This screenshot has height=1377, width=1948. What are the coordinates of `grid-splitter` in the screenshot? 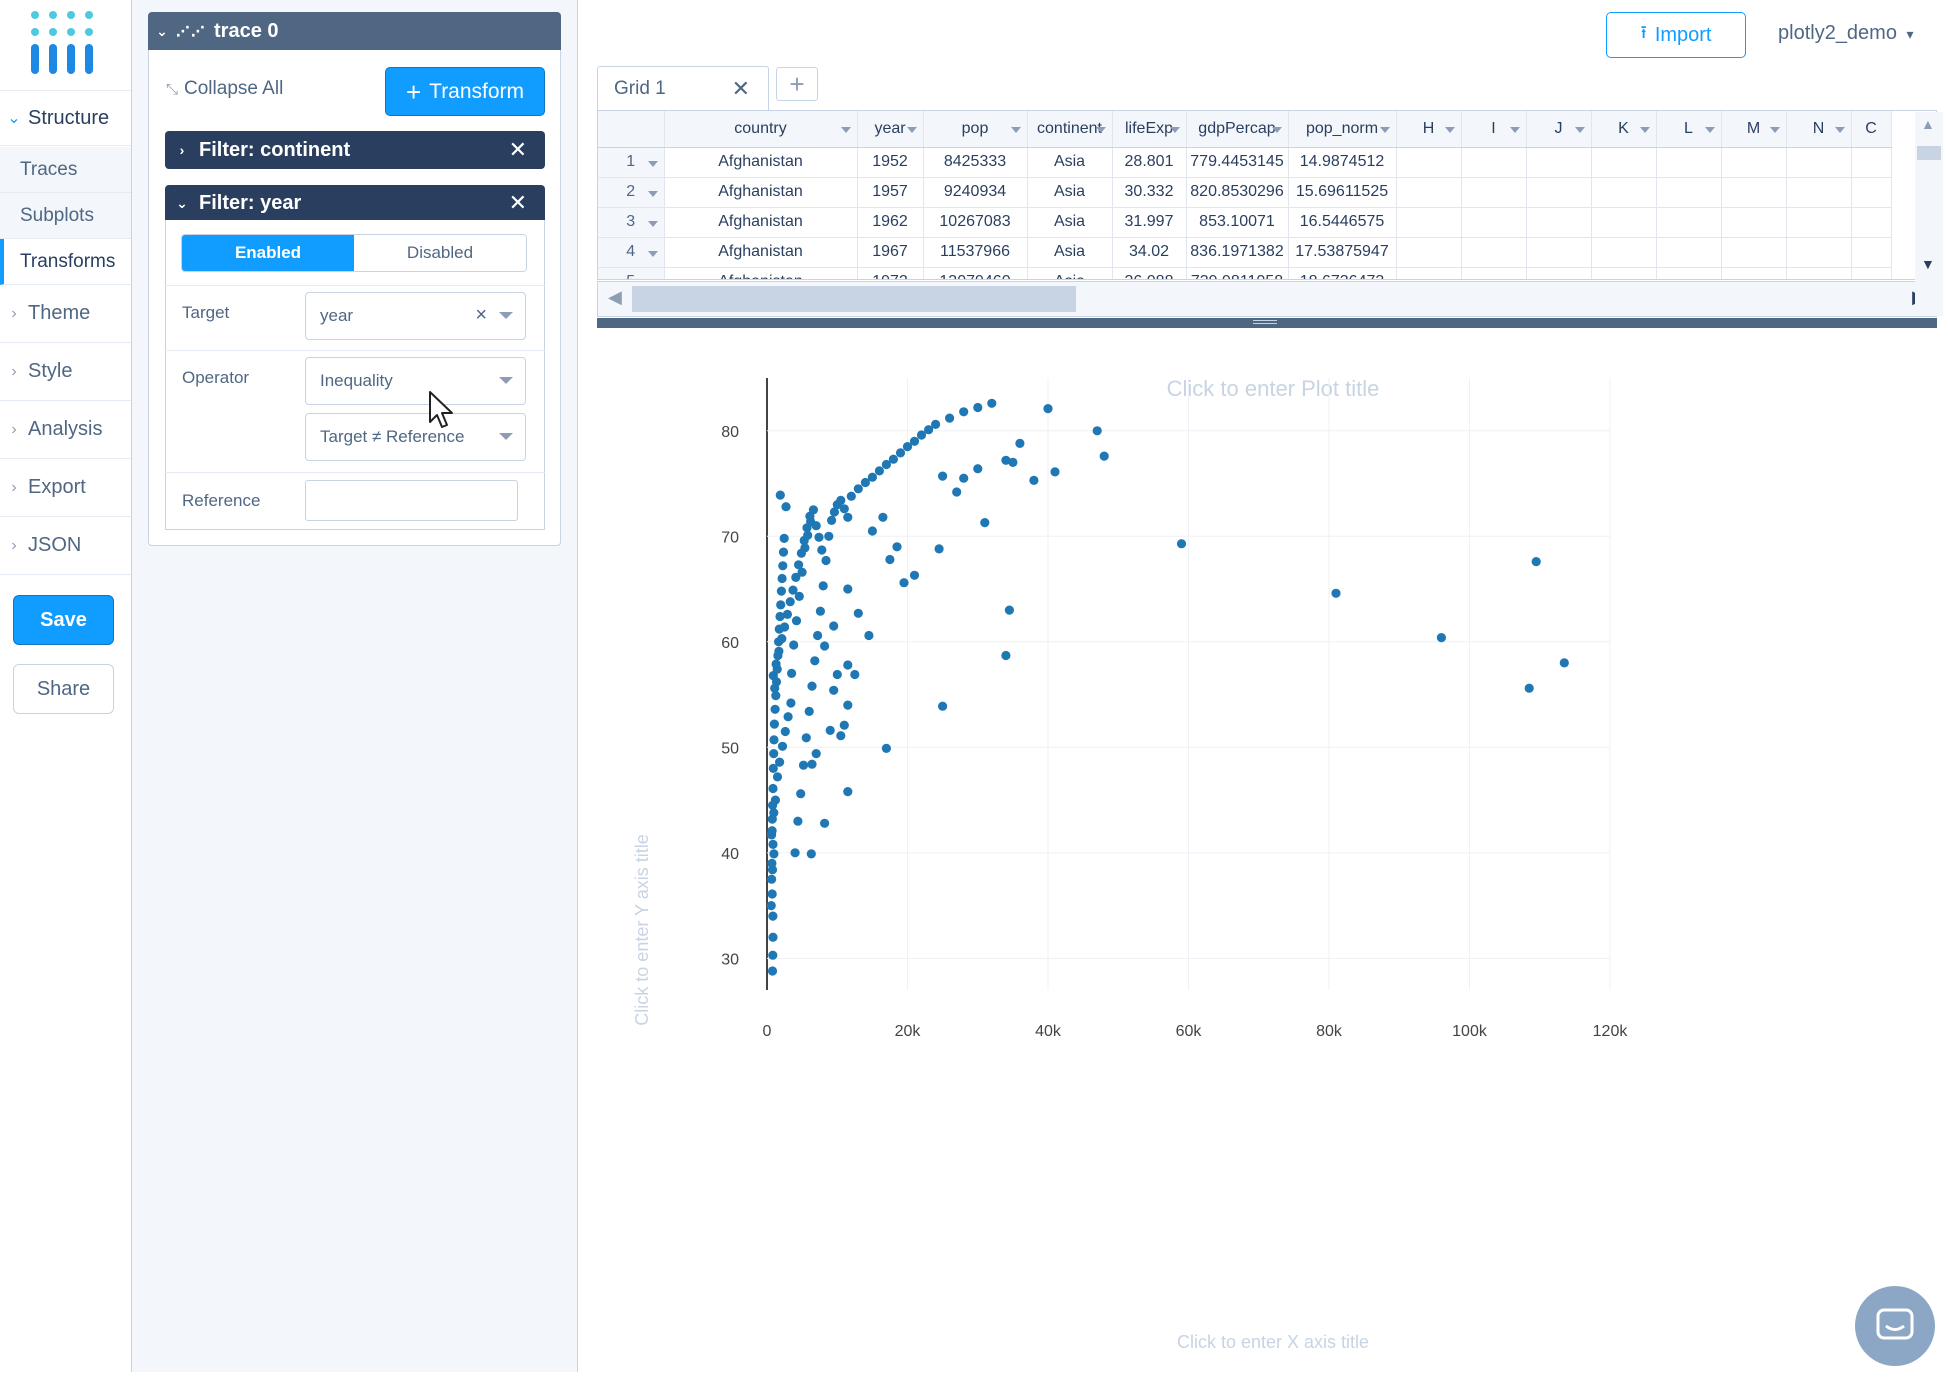 It's located at (1267, 323).